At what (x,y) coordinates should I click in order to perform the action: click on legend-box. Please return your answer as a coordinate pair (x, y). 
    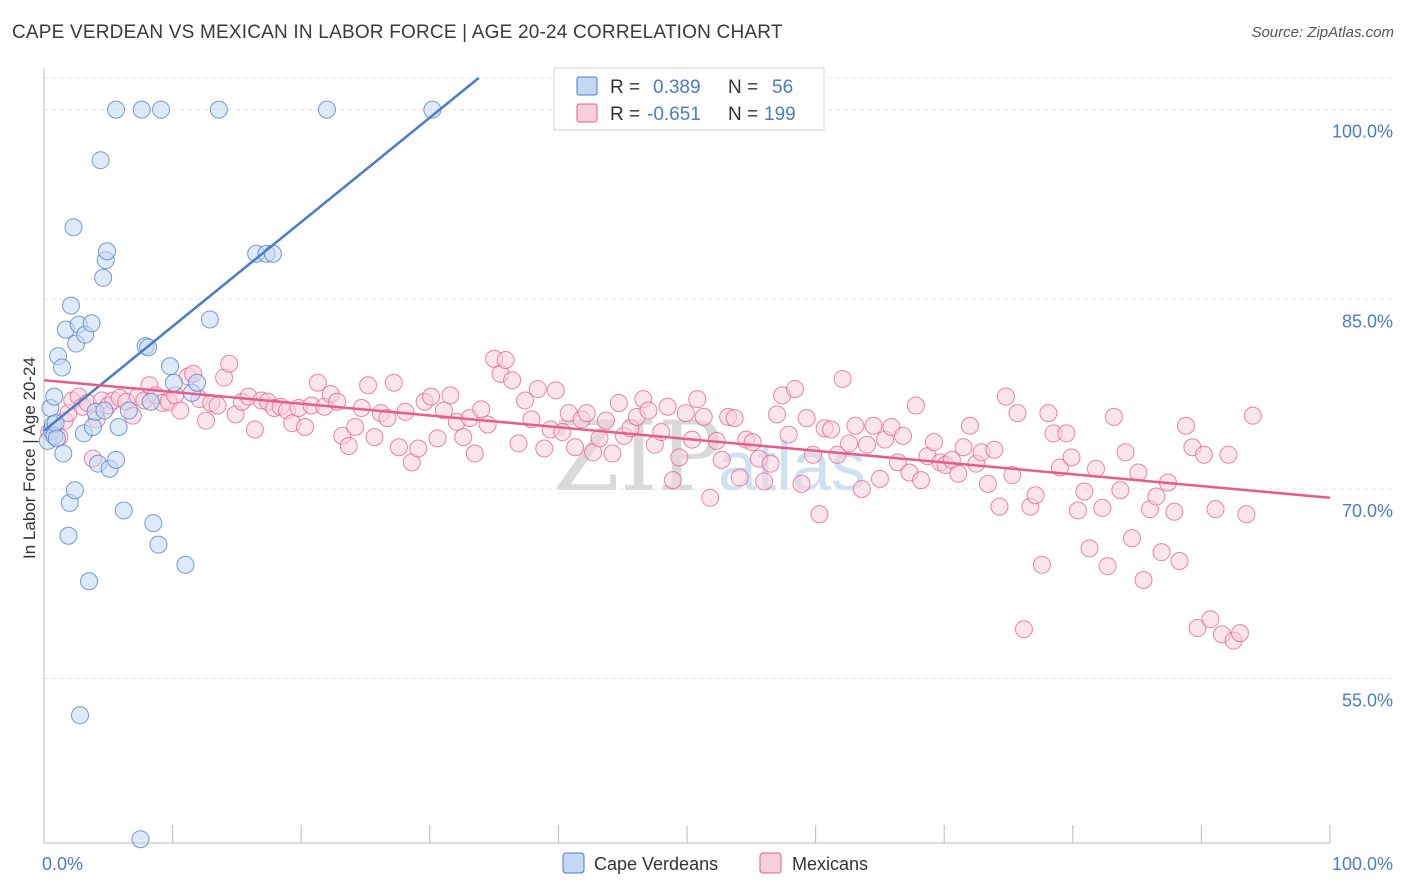
    Looking at the image, I should click on (689, 99).